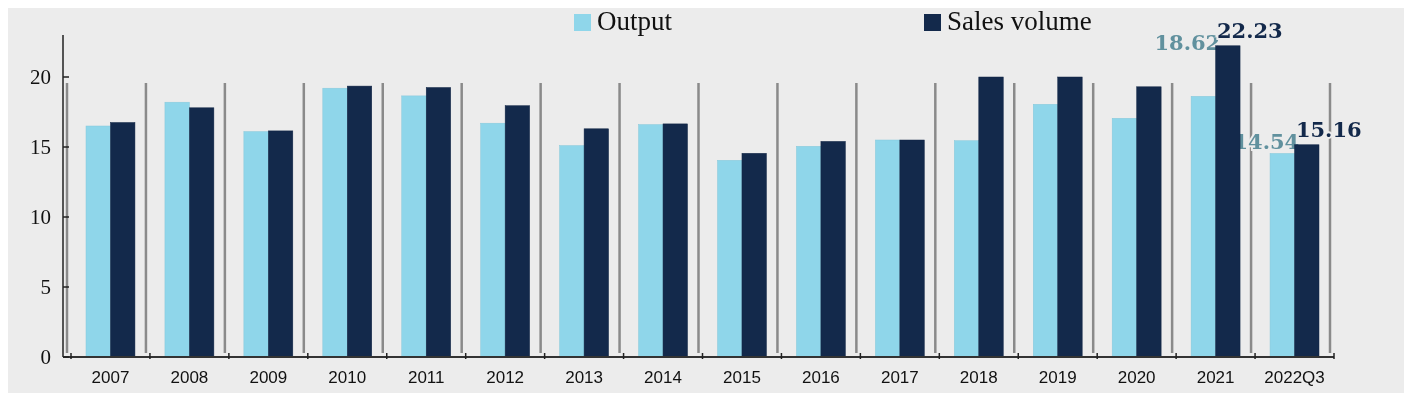 Image resolution: width=1412 pixels, height=401 pixels. I want to click on x-tick-label: 2019, so click(1057, 377).